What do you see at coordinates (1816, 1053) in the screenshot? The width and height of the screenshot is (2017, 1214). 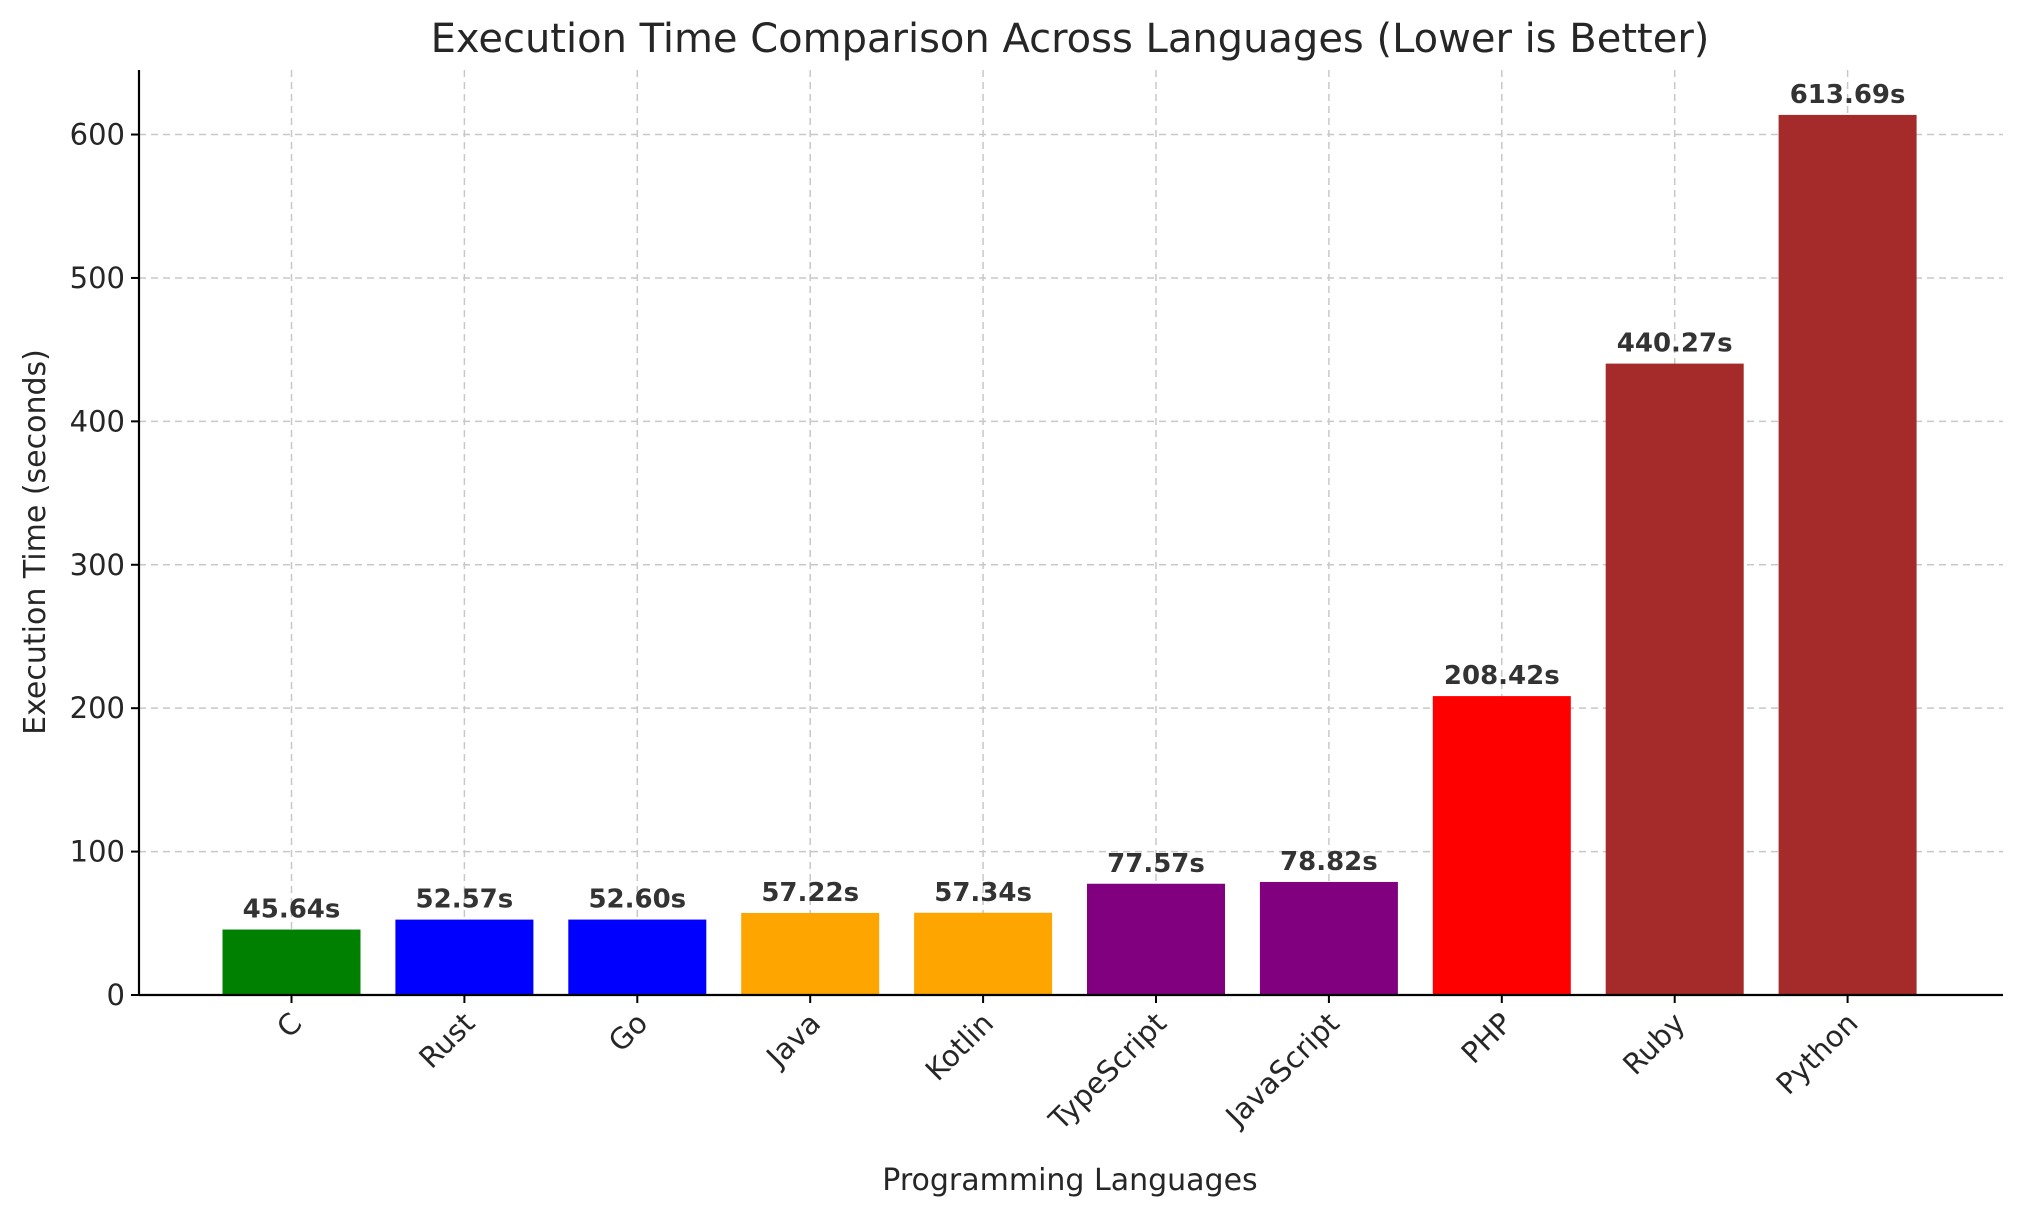 I see `x-tick-label: Python` at bounding box center [1816, 1053].